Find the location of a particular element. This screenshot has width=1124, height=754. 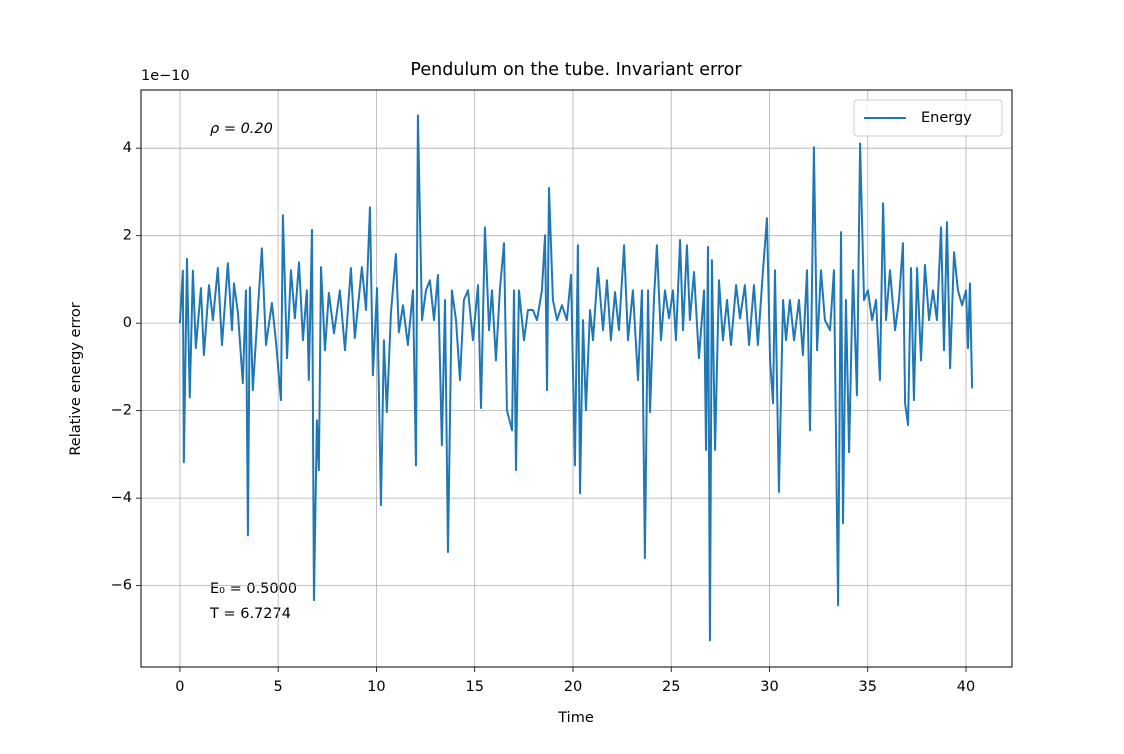

x-tick-label: 10 is located at coordinates (376, 687).